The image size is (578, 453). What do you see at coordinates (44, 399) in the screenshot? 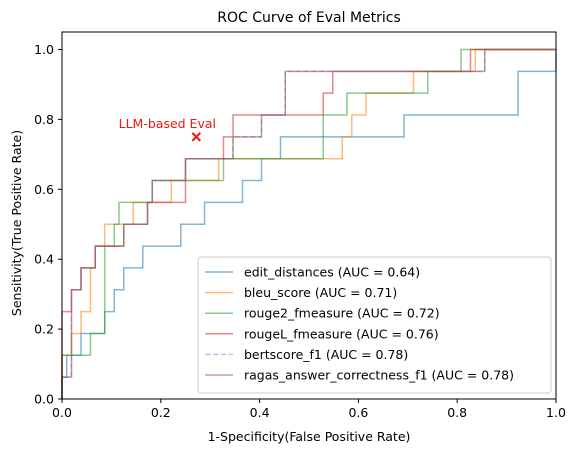
I see `y-tick-label: 0.0` at bounding box center [44, 399].